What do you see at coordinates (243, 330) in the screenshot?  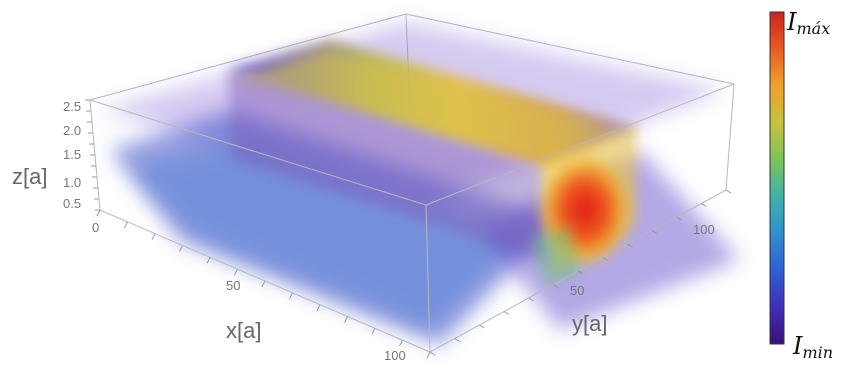 I see `x-axis-label: x[a]` at bounding box center [243, 330].